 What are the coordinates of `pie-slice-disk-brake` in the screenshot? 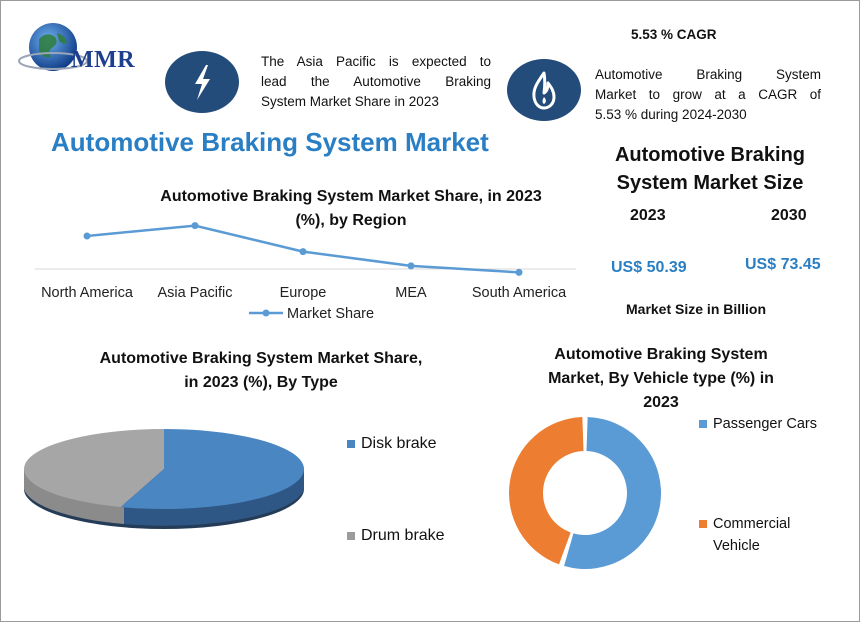 It's located at (212, 469).